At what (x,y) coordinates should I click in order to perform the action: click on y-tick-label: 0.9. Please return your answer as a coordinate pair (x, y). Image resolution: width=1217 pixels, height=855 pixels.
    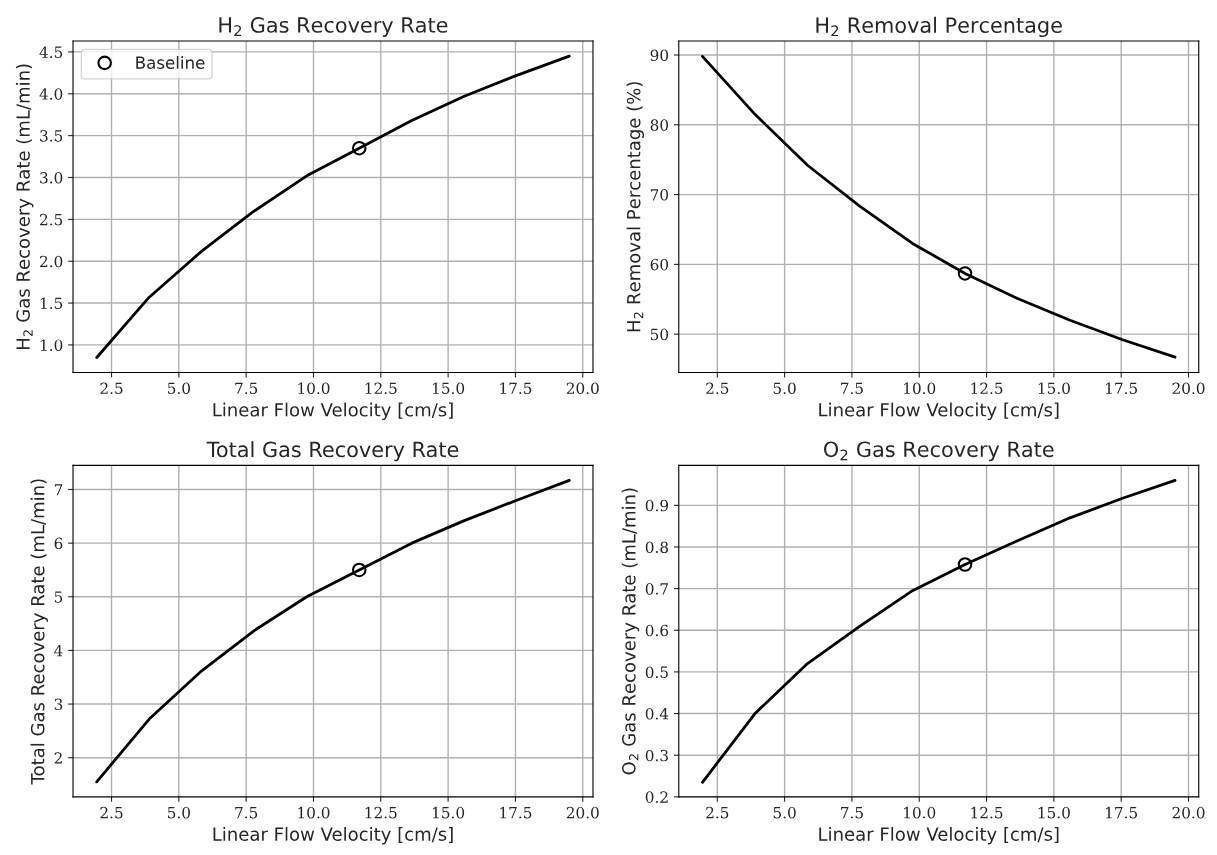
    Looking at the image, I should click on (657, 505).